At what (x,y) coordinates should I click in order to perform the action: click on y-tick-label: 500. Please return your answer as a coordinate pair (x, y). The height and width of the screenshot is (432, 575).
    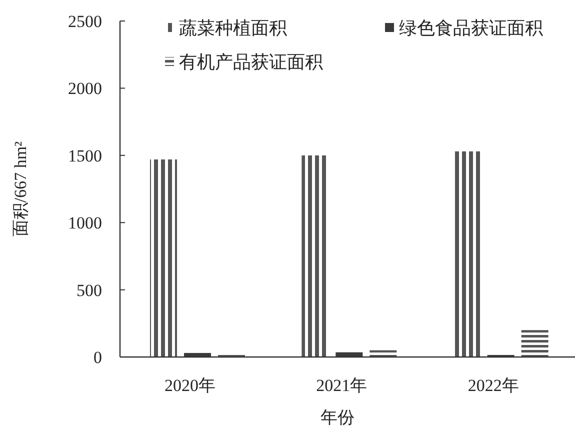
    Looking at the image, I should click on (89, 290).